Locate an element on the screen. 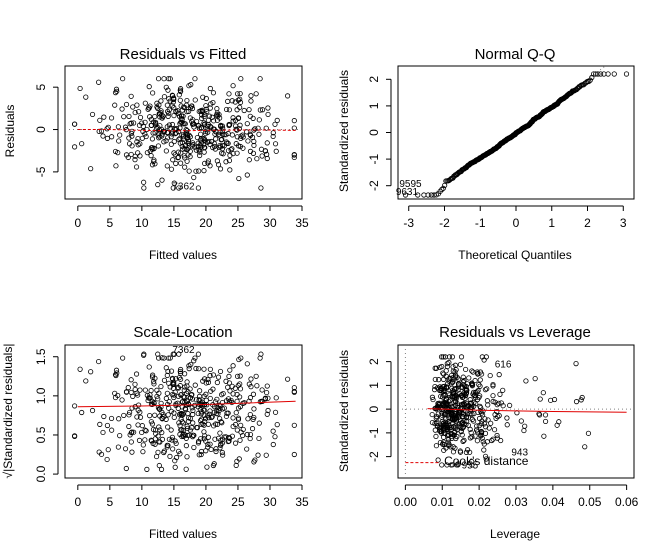  point-label: 9631 is located at coordinates (407, 192).